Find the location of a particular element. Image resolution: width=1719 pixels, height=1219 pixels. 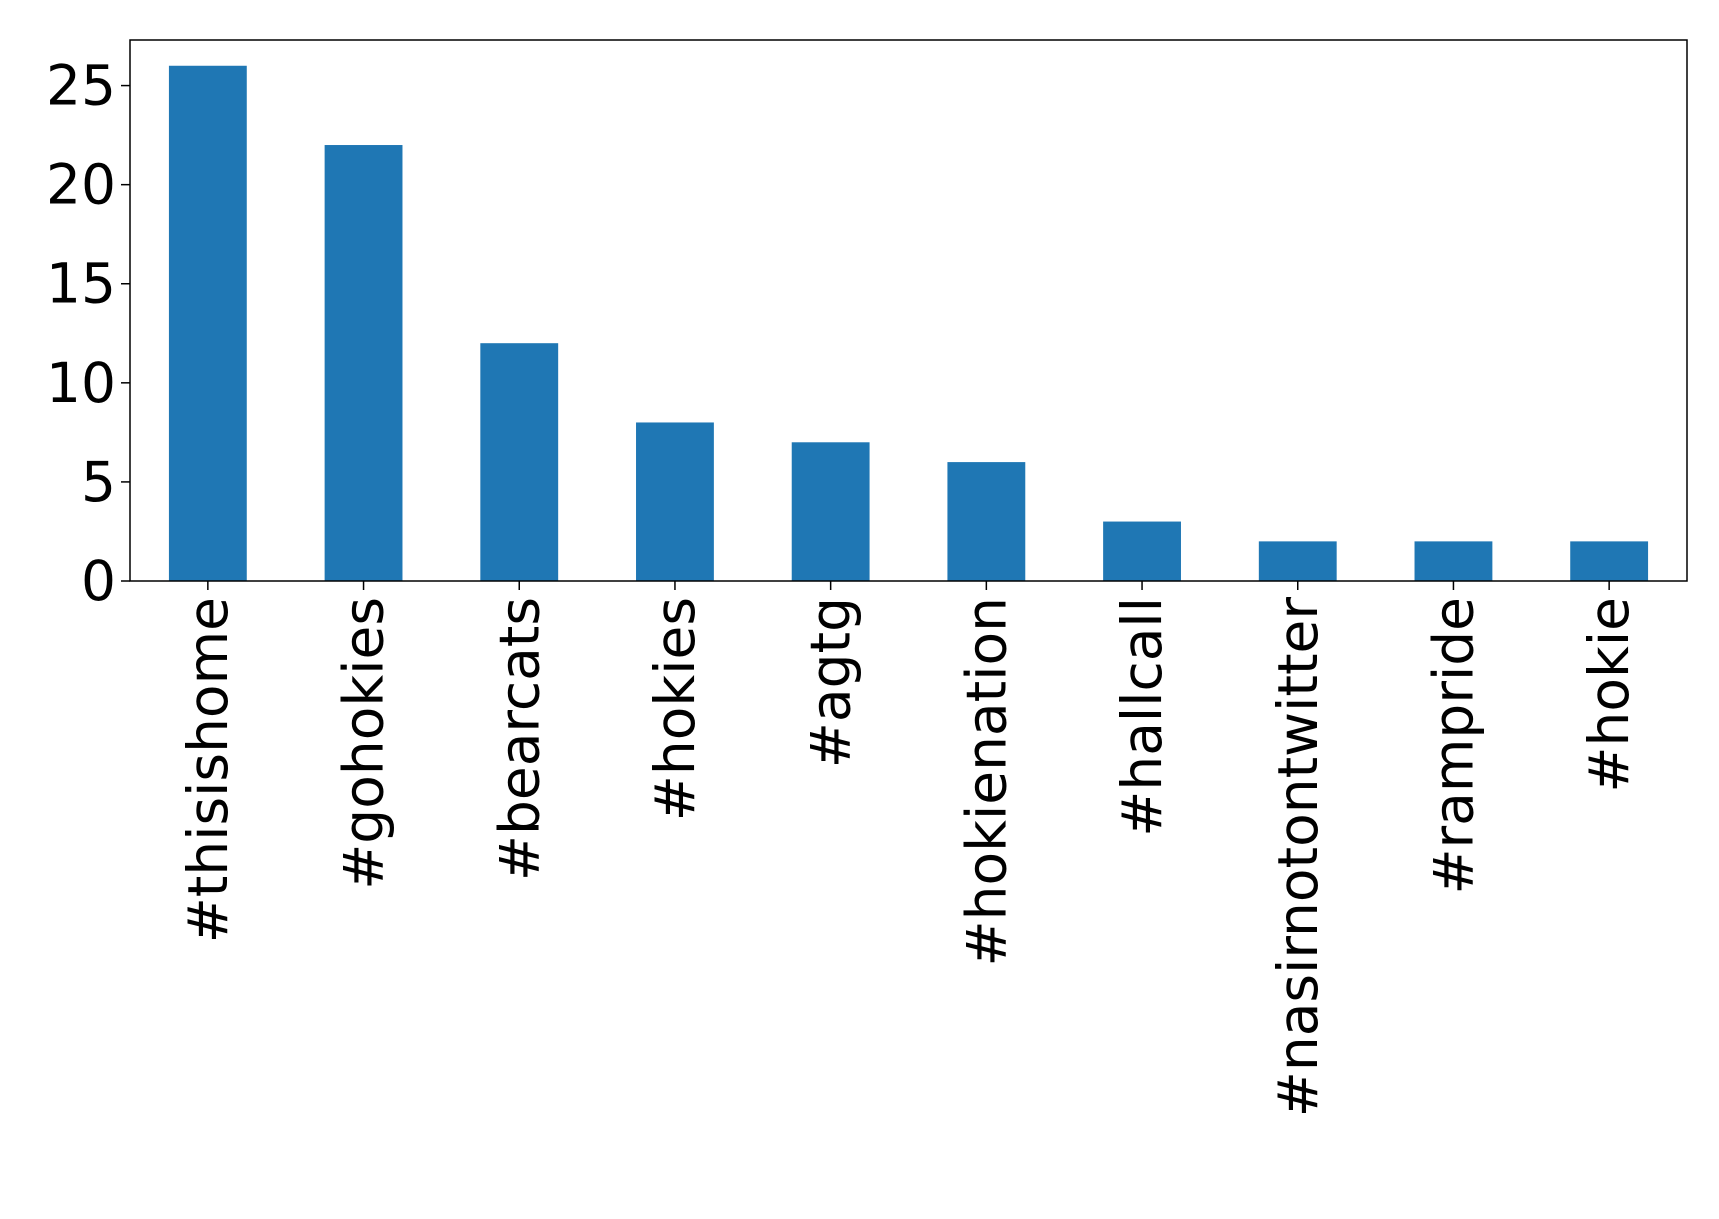

y-tick-label: 5 is located at coordinates (98, 482).